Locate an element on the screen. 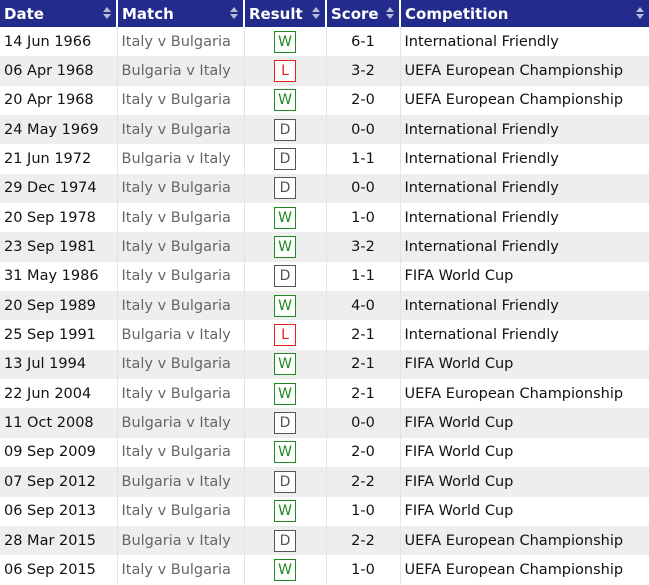  column-header-label: Date is located at coordinates (24, 13).